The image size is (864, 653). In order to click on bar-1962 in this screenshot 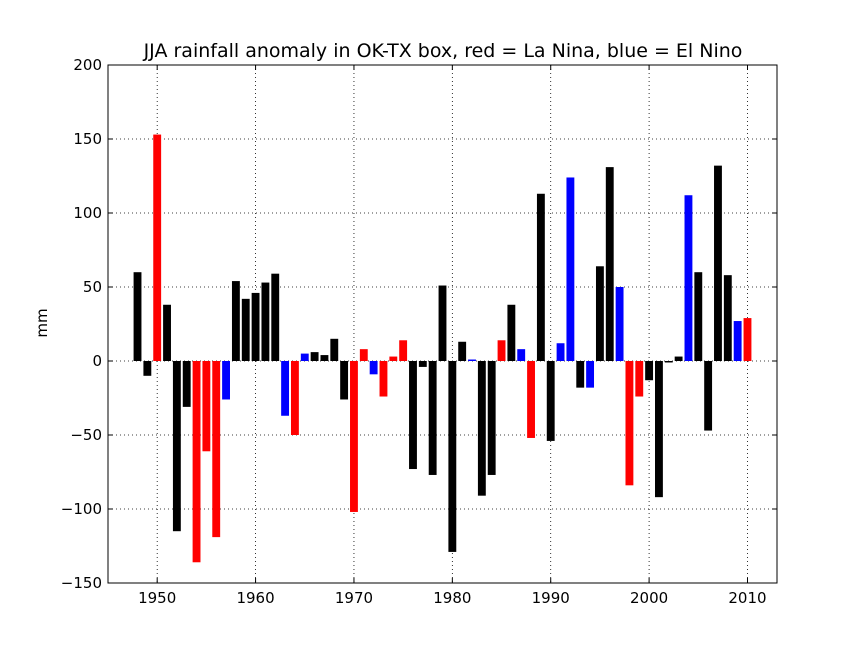, I will do `click(275, 317)`.